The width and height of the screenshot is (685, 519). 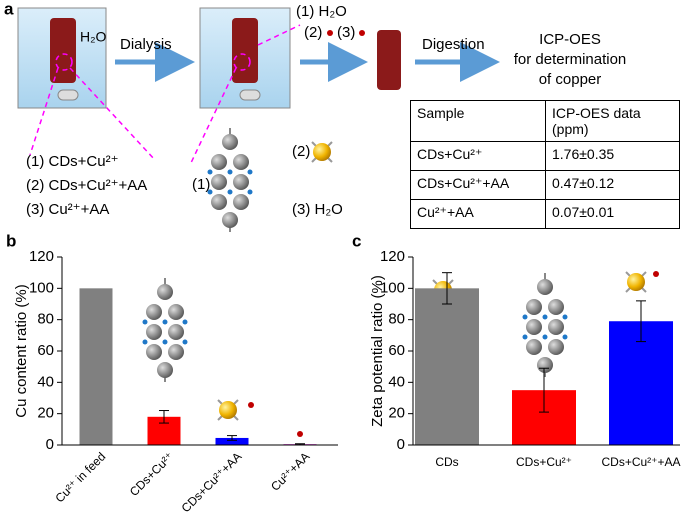 What do you see at coordinates (478, 121) in the screenshot?
I see `header-cell: Sample` at bounding box center [478, 121].